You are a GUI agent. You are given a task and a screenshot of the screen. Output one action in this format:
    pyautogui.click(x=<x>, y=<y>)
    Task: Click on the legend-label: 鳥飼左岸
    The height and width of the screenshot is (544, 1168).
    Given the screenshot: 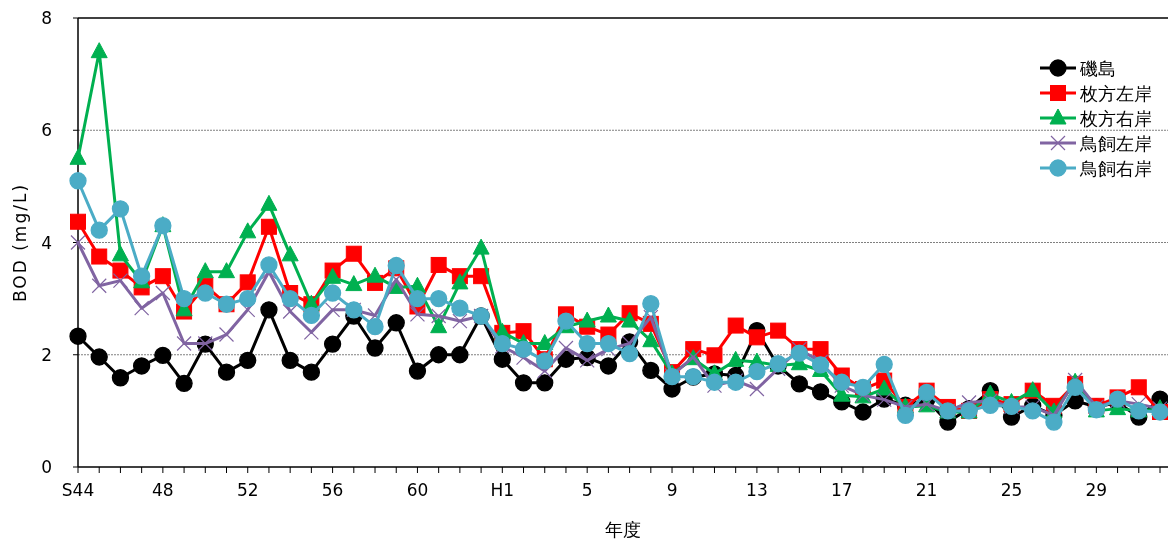 What is the action you would take?
    pyautogui.click(x=1115, y=143)
    